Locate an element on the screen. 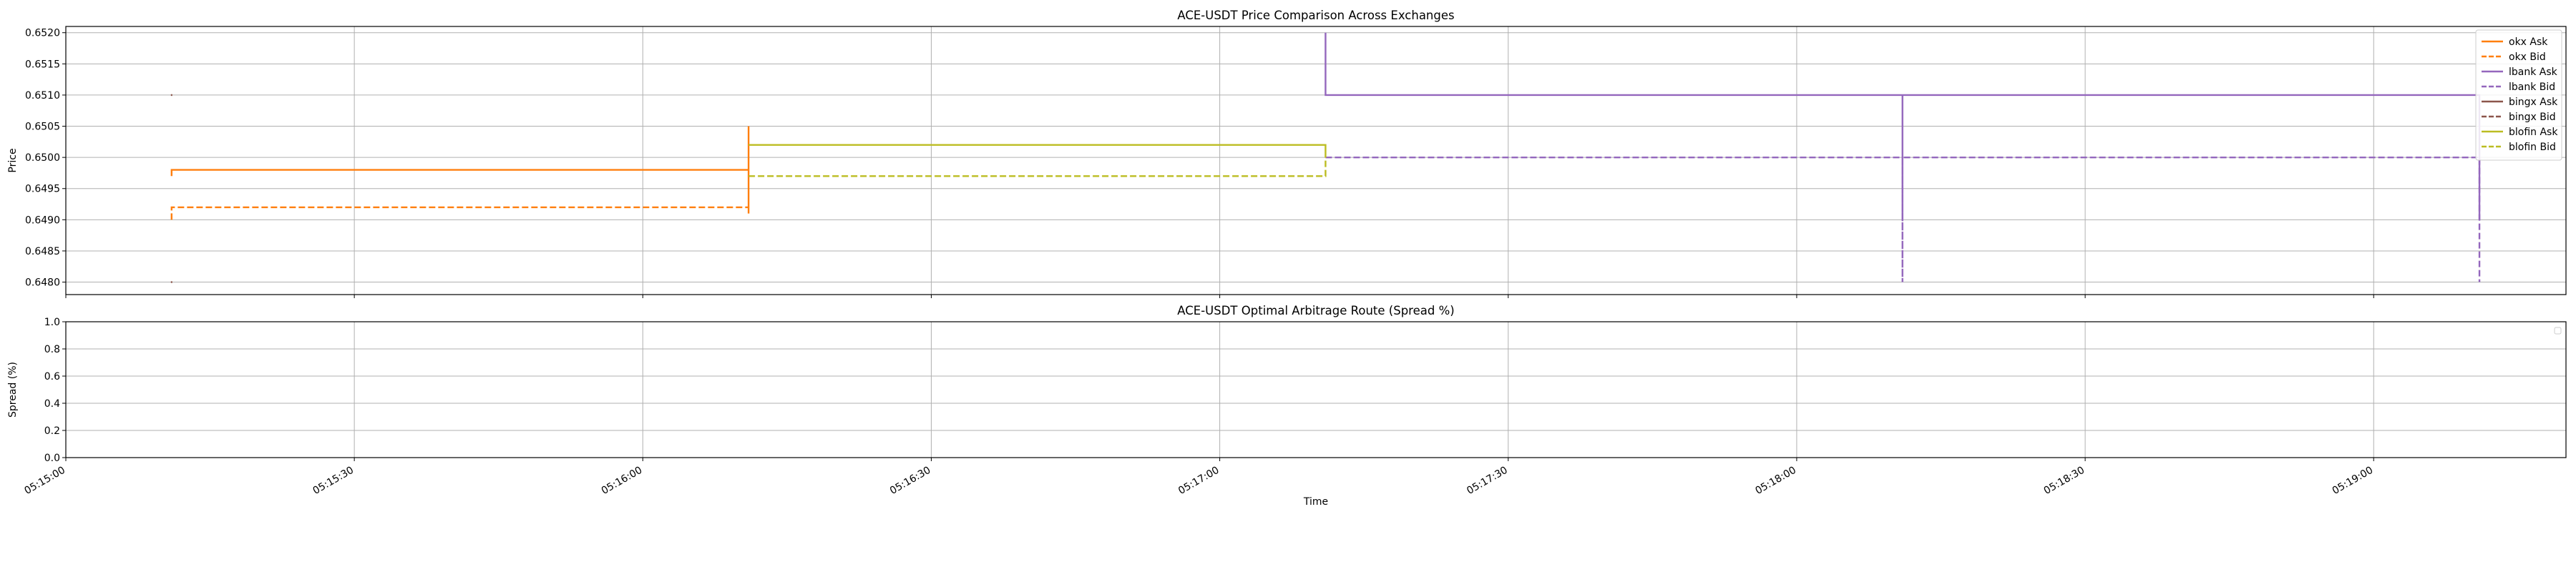 The width and height of the screenshot is (2576, 572). series-lbank-bid is located at coordinates (1903, 219).